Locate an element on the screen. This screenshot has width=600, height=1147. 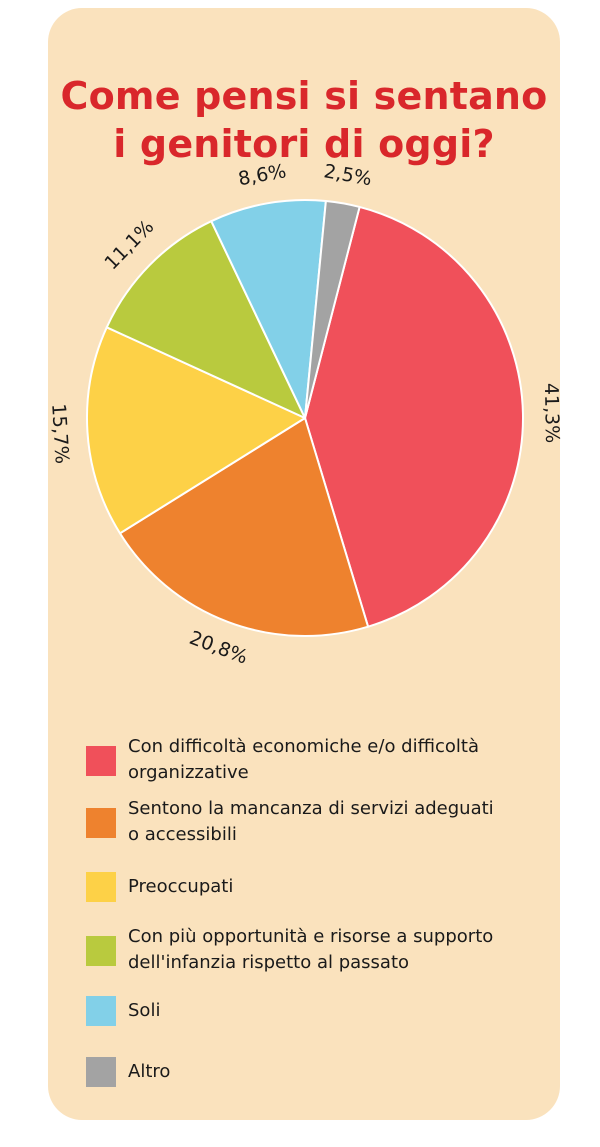
pie-slice-soli is located at coordinates (268, 309).